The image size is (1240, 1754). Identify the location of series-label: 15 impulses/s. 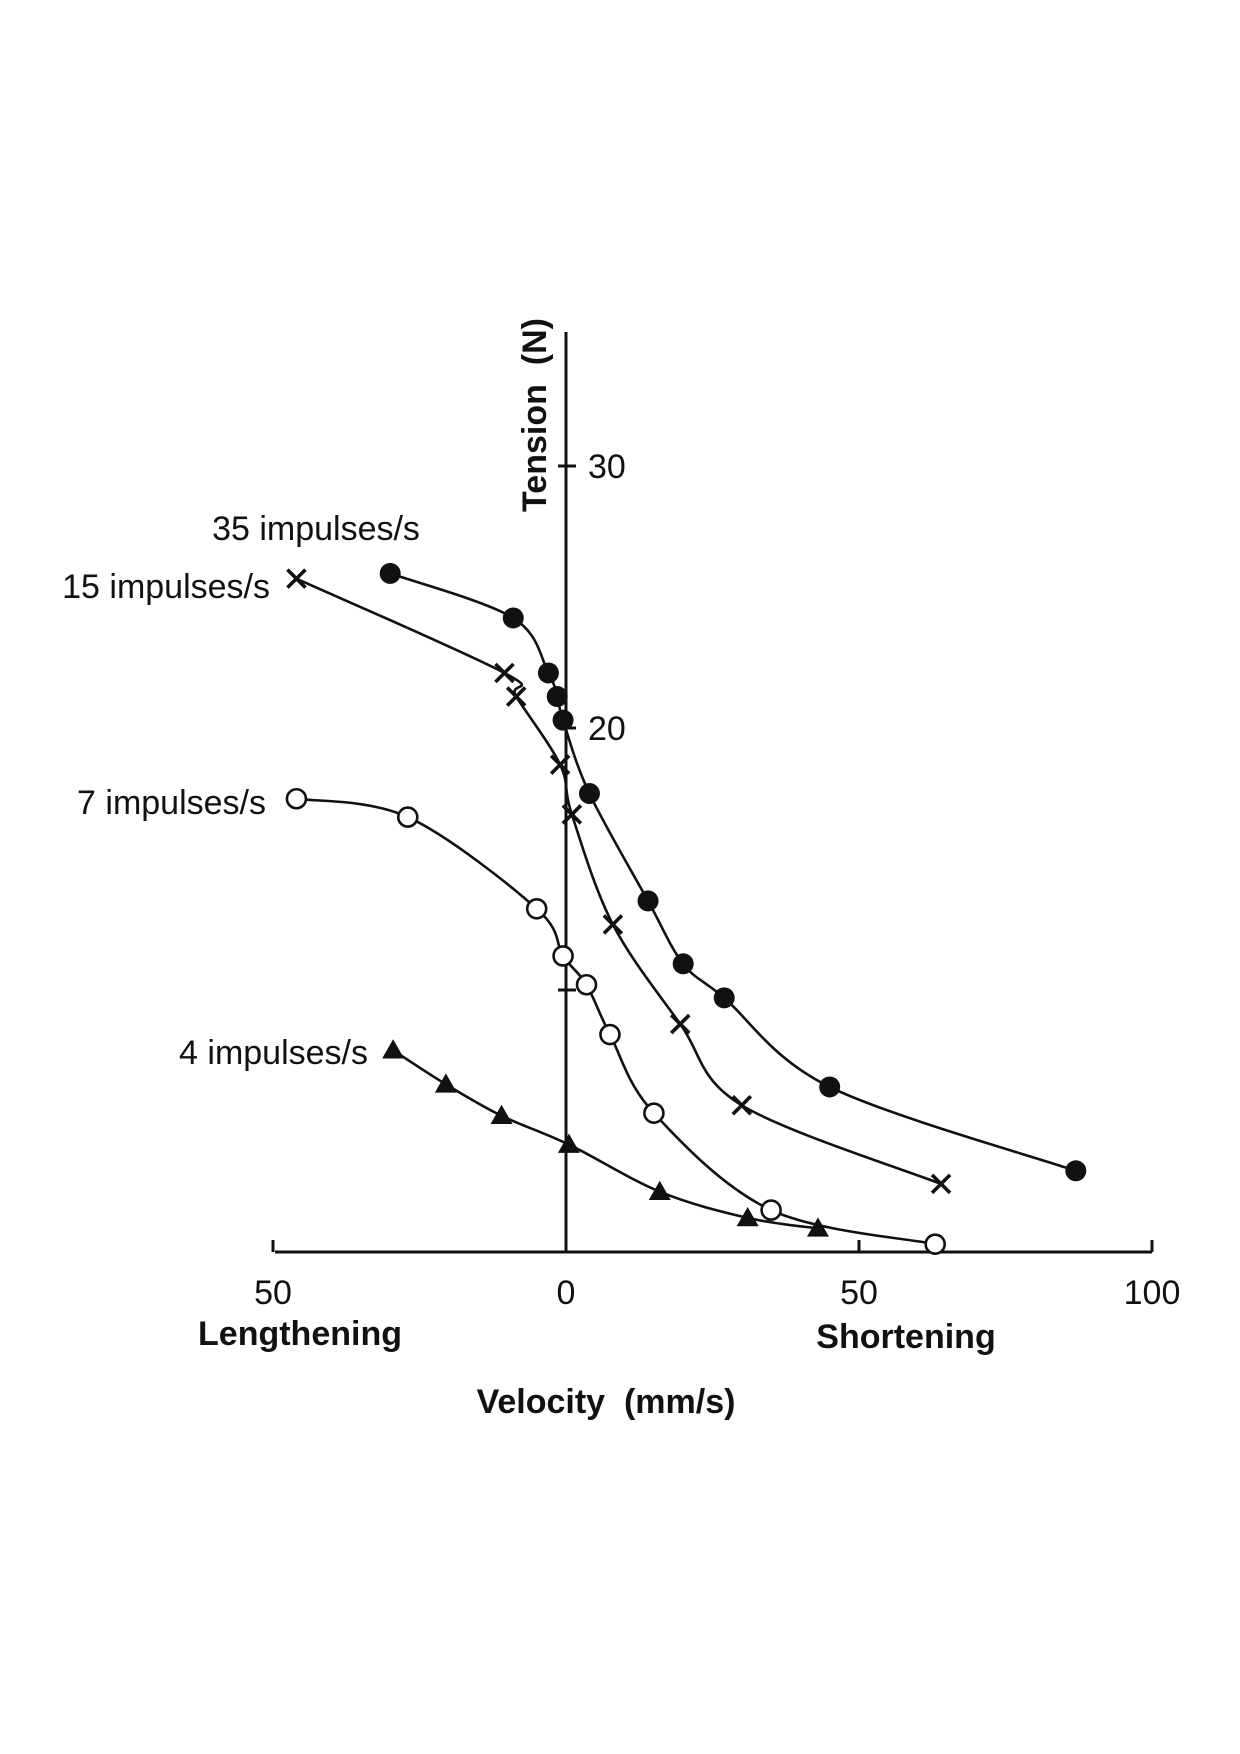
(166, 587).